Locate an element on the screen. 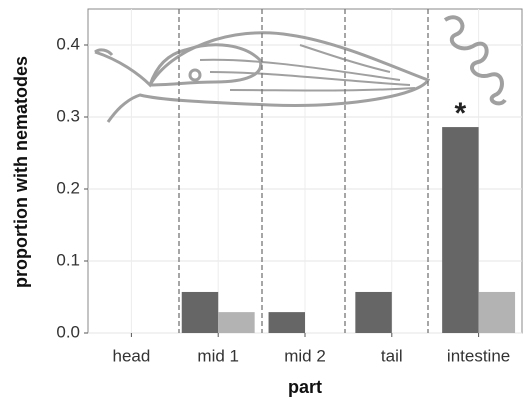 The height and width of the screenshot is (409, 532). nematode-illustration is located at coordinates (475, 60).